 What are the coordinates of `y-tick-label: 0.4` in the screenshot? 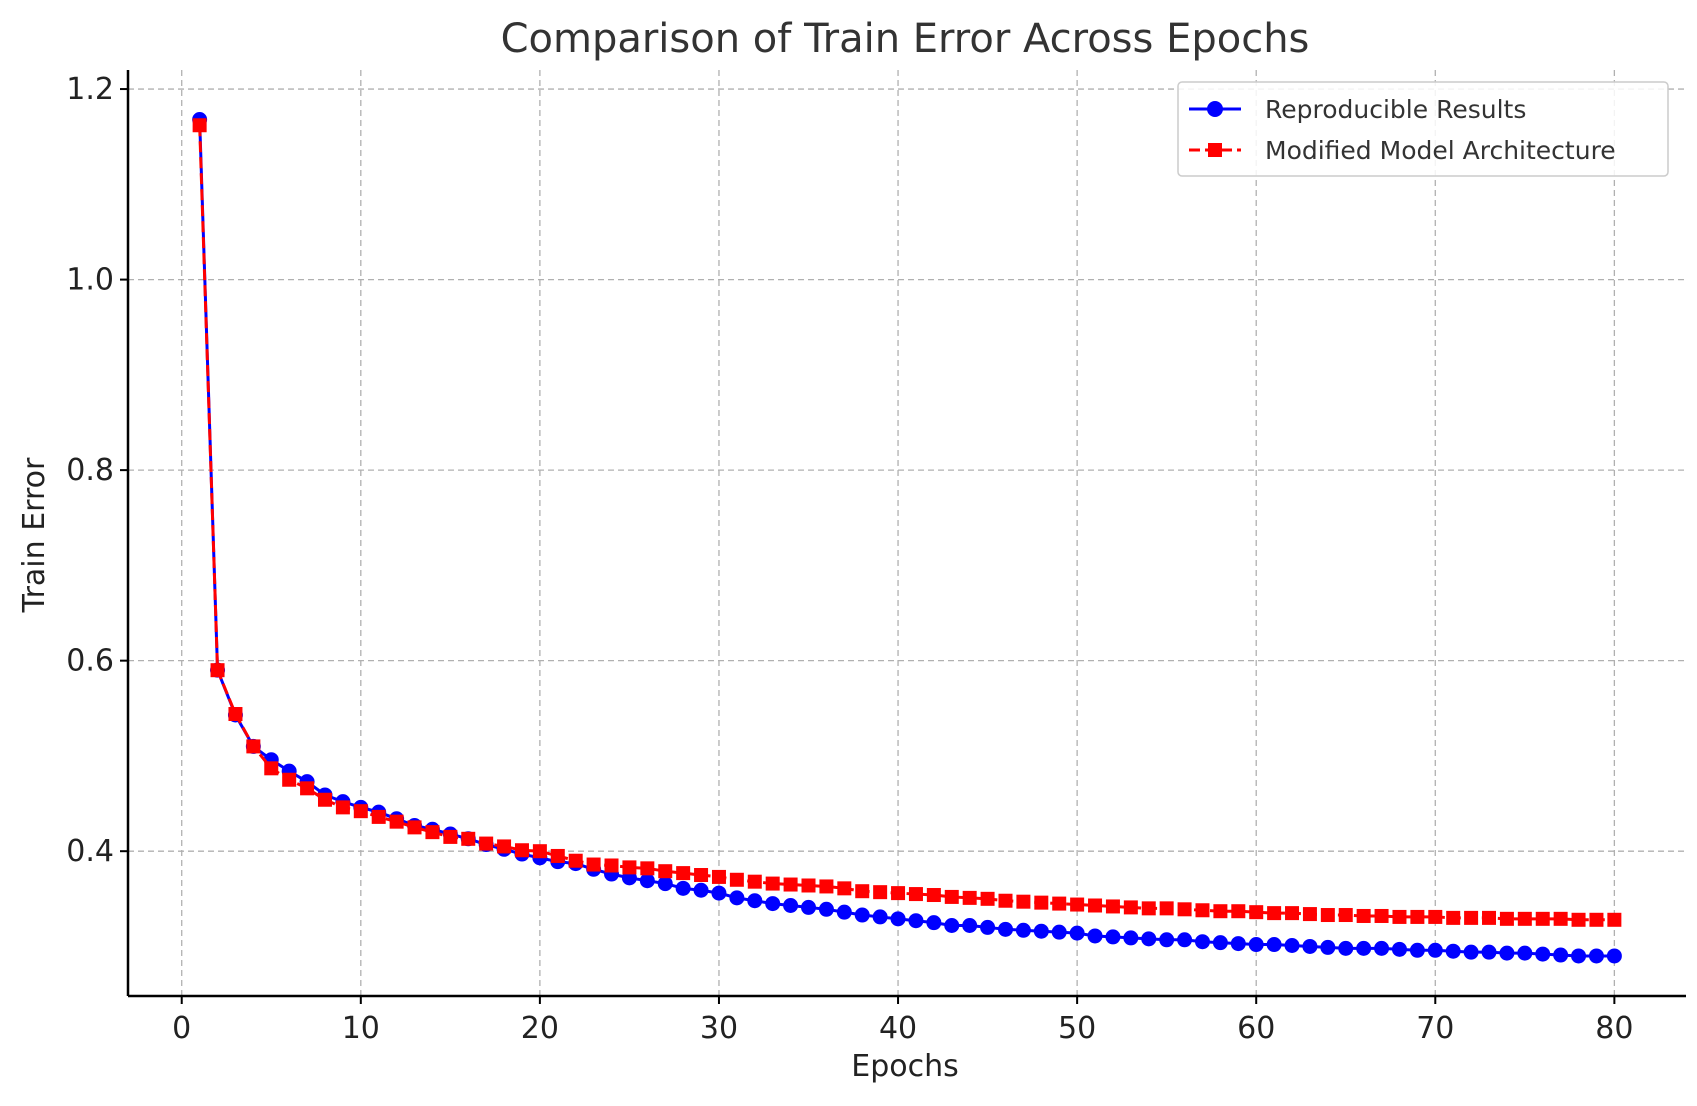 It's located at (90, 851).